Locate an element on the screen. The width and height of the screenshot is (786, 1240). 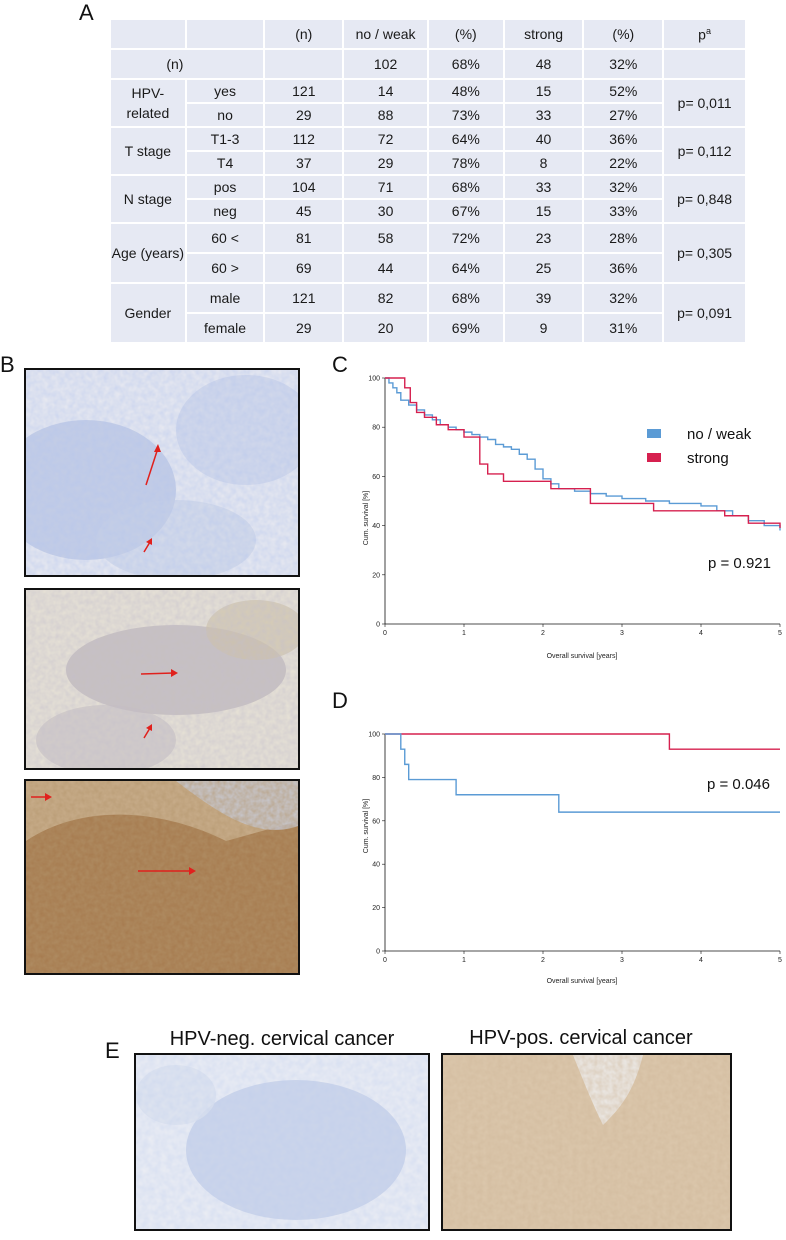
table-cell: 58 is located at coordinates (385, 238).